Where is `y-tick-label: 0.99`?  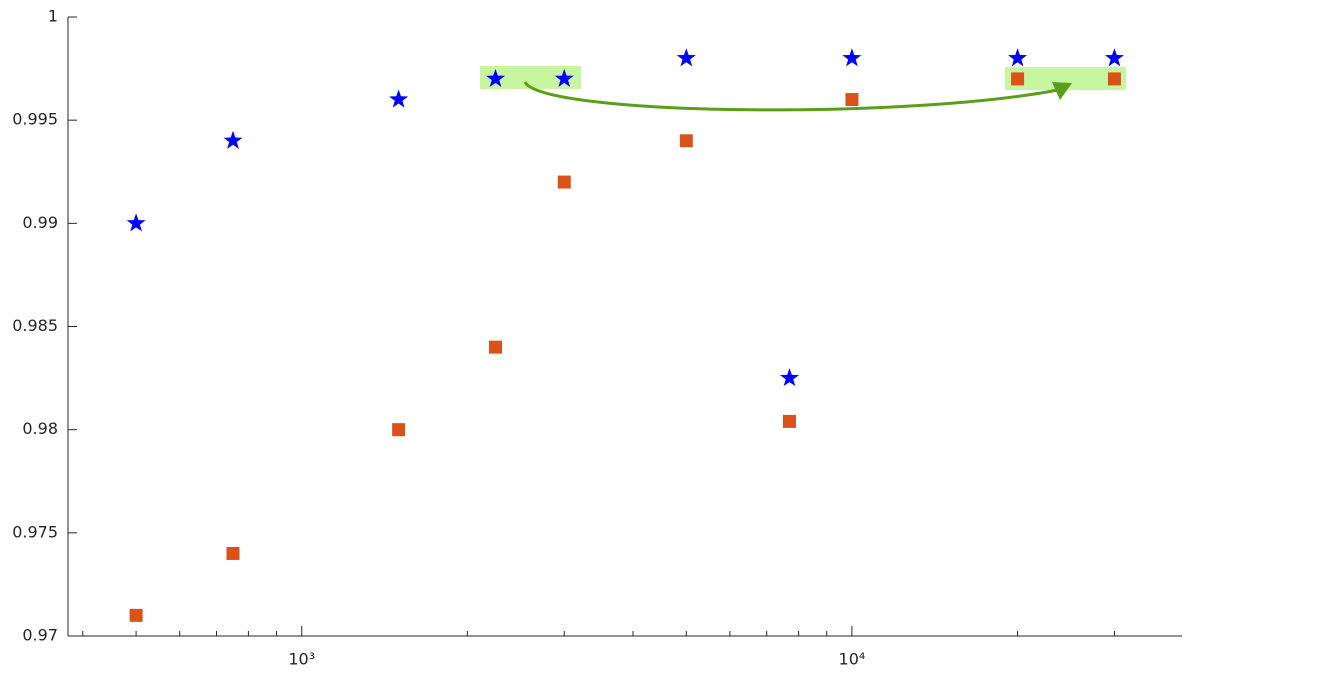
y-tick-label: 0.99 is located at coordinates (40, 222).